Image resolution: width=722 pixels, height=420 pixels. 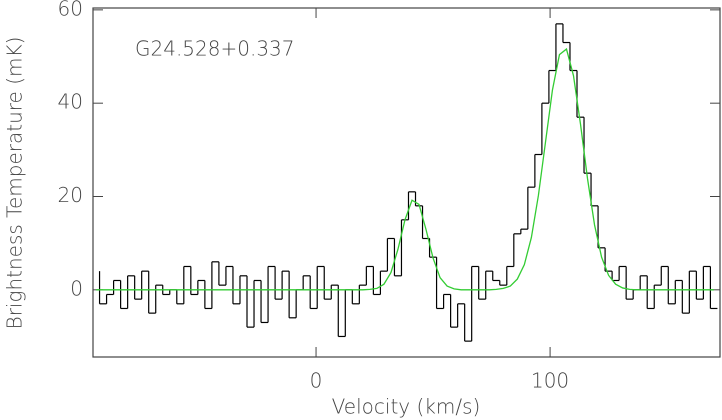 What do you see at coordinates (316, 381) in the screenshot?
I see `x-tick-label: 0` at bounding box center [316, 381].